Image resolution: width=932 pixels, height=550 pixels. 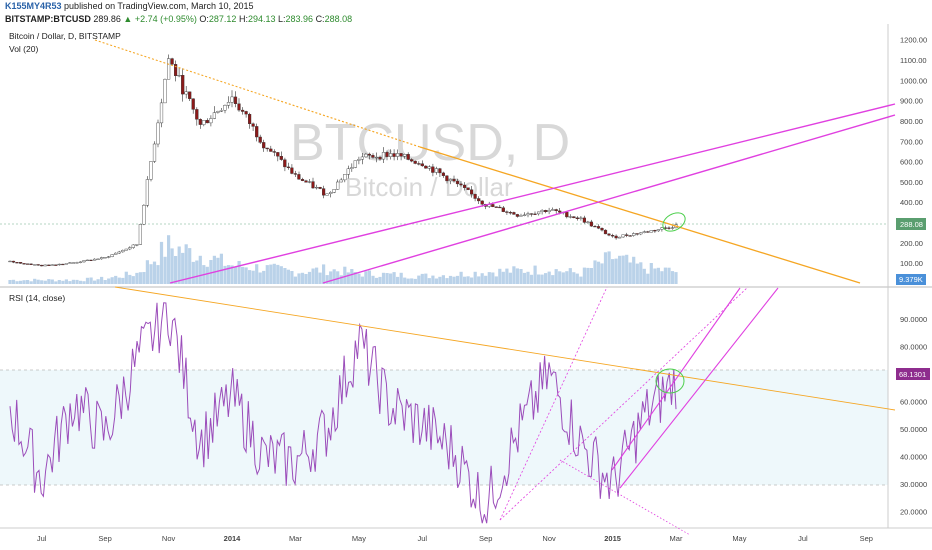 I want to click on price-pane-title: Bitcoin / Dollar, D, BITSTAMP, so click(x=65, y=36).